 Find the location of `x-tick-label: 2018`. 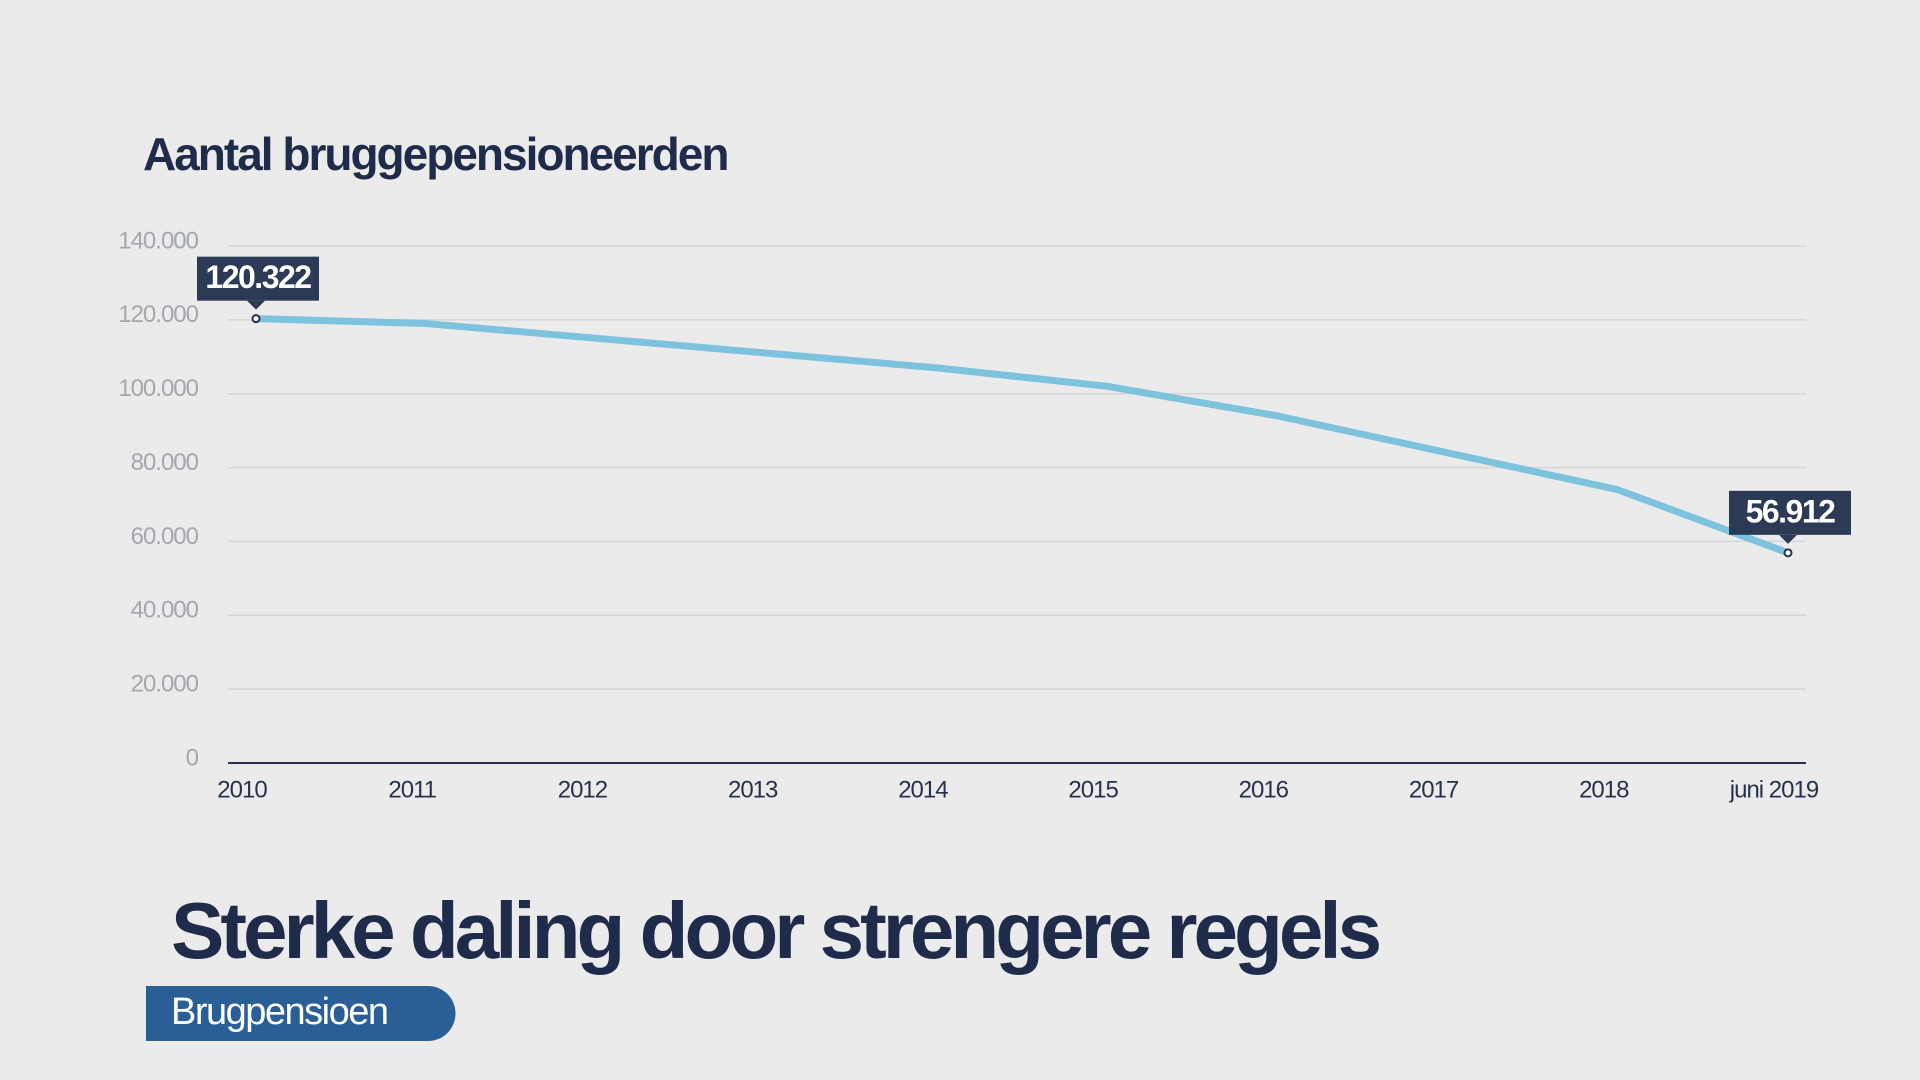

x-tick-label: 2018 is located at coordinates (1604, 789).